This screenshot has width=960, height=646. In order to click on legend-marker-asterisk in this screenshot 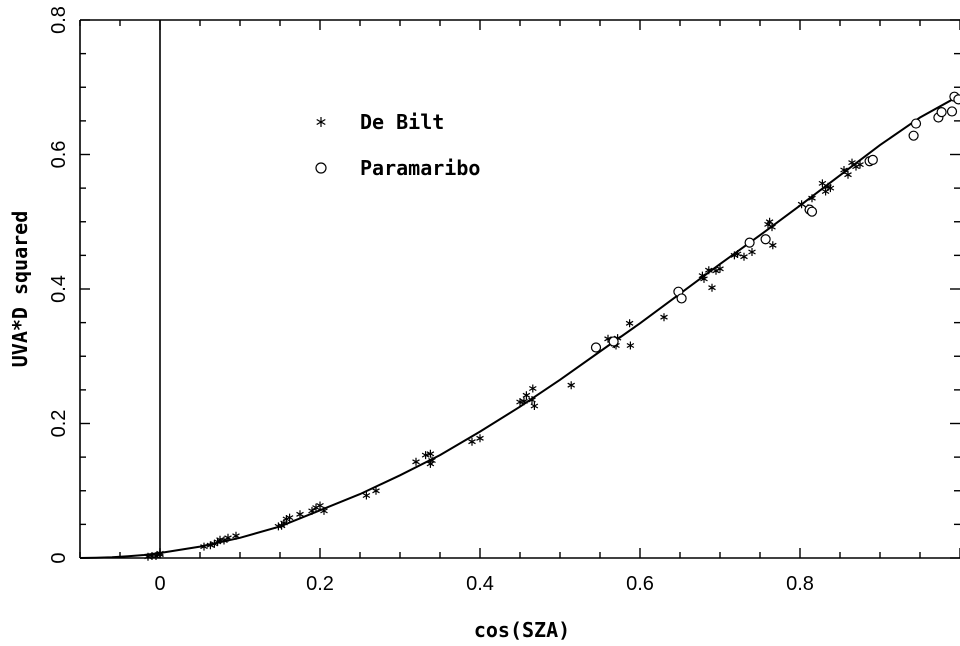, I will do `click(321, 122)`.